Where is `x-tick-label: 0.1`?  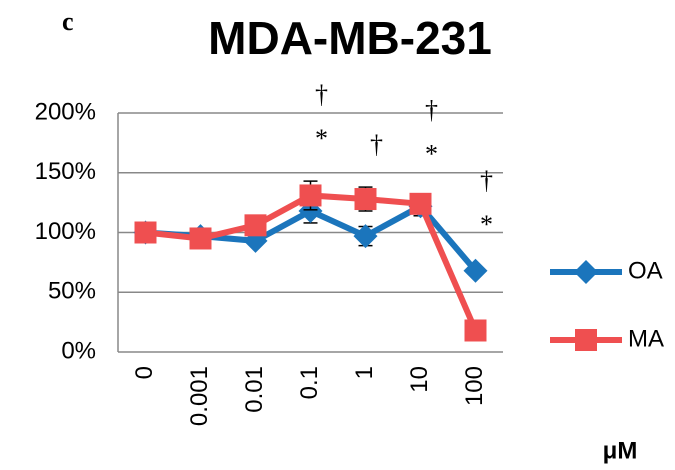
x-tick-label: 0.1 is located at coordinates (309, 382).